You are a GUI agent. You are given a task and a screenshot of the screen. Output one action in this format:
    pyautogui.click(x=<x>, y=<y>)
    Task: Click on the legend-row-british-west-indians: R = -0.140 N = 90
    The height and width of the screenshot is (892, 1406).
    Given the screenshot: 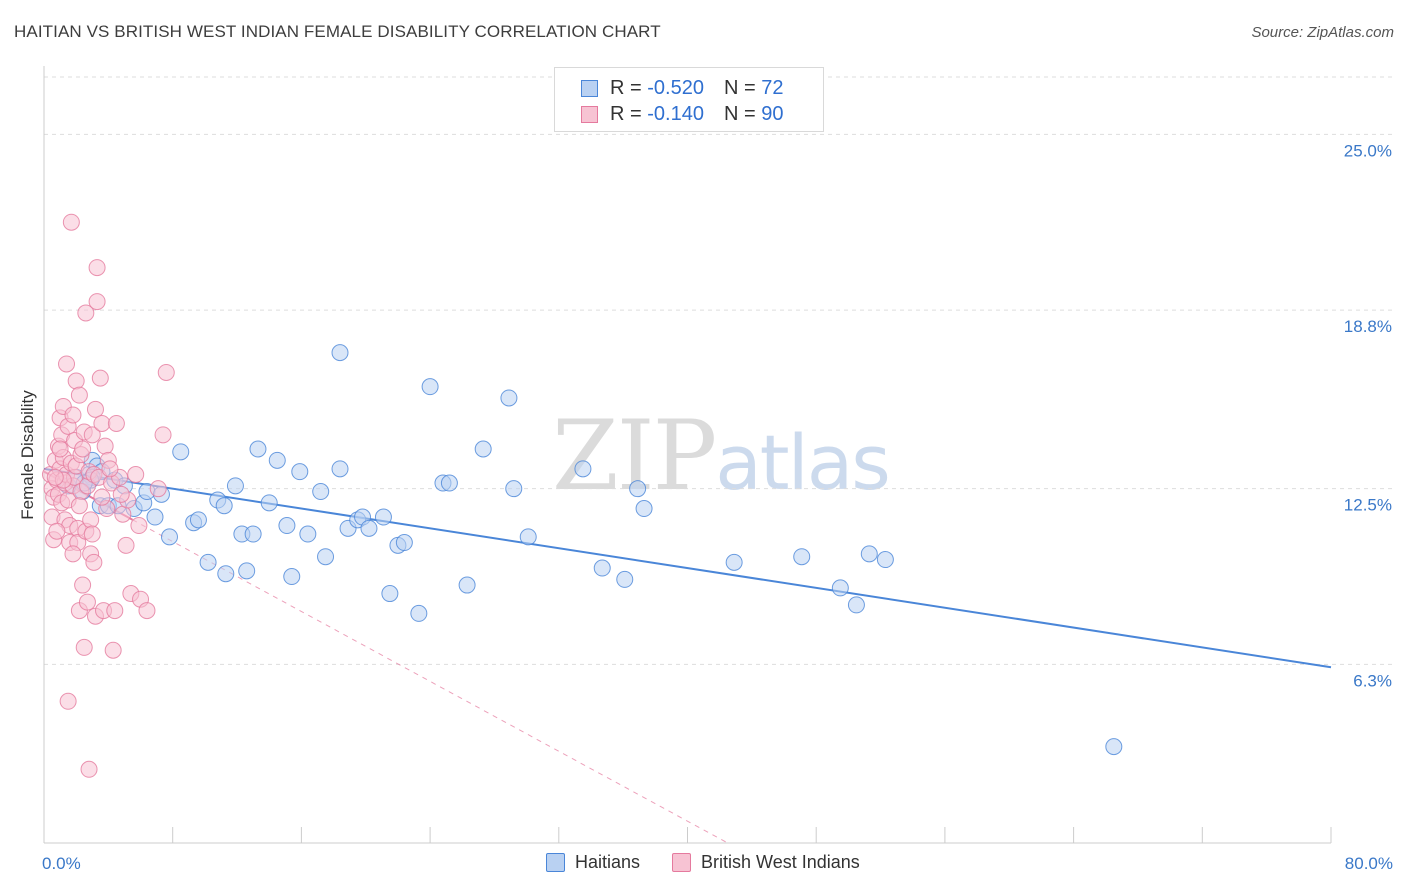 What is the action you would take?
    pyautogui.click(x=682, y=114)
    